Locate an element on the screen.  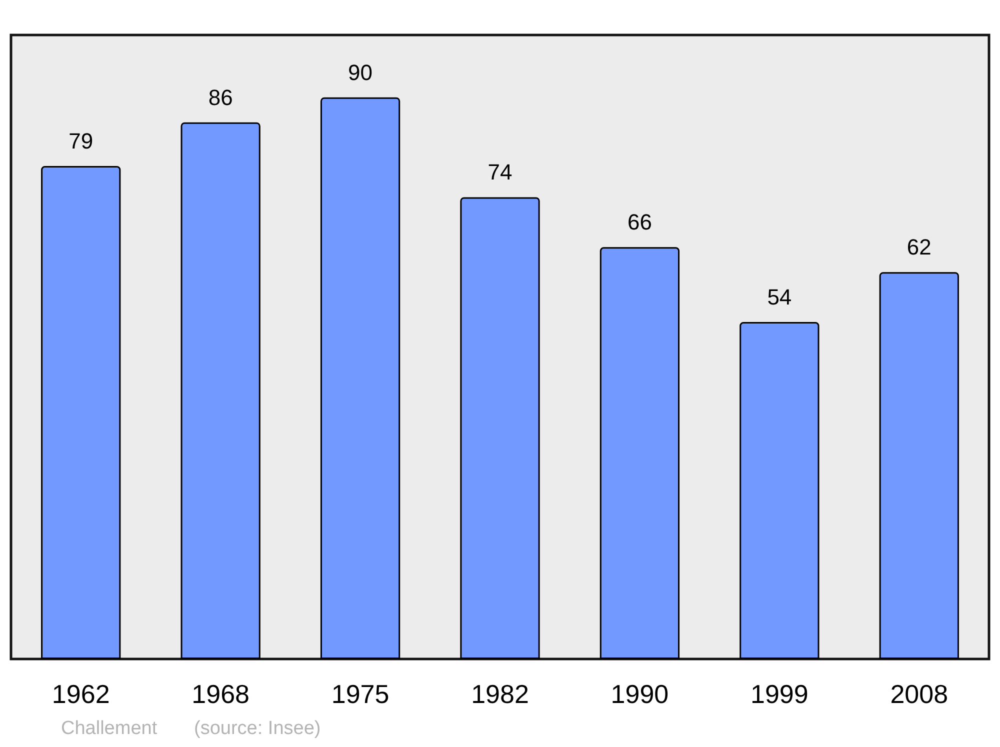
data-label: 86 is located at coordinates (220, 97).